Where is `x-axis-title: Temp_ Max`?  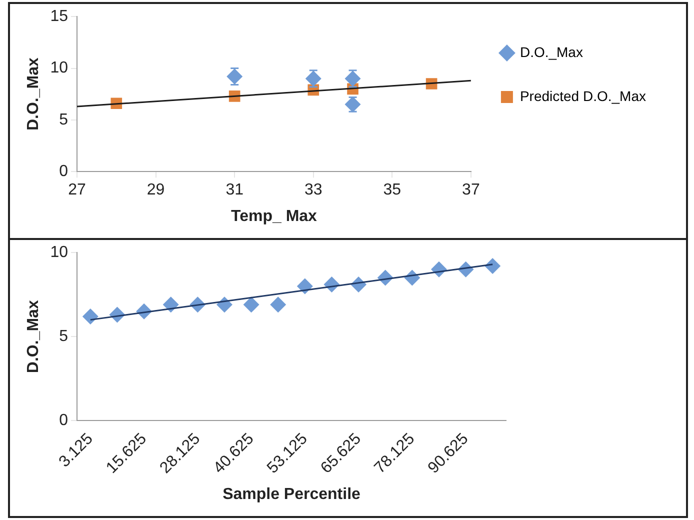 x-axis-title: Temp_ Max is located at coordinates (274, 216).